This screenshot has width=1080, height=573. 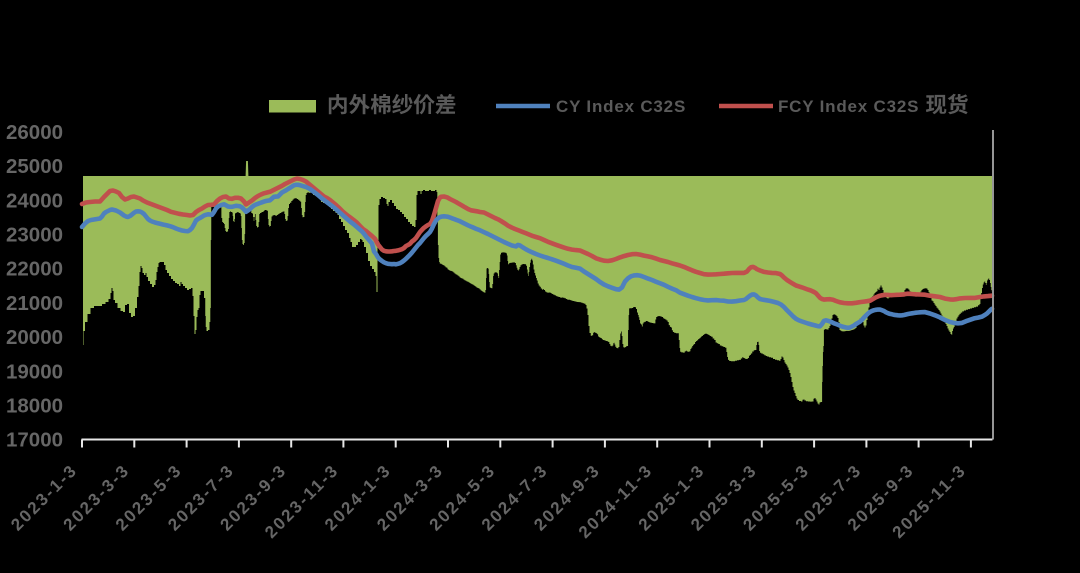 What do you see at coordinates (34, 440) in the screenshot?
I see `svg-text: 17000` at bounding box center [34, 440].